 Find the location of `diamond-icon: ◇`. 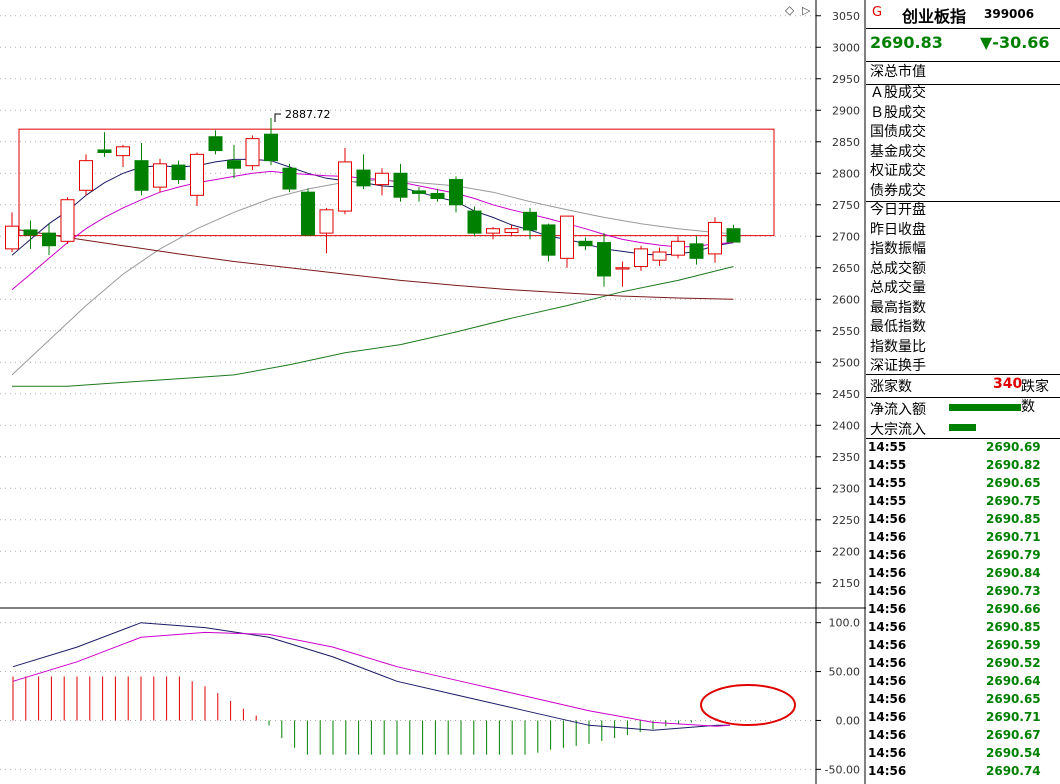

diamond-icon: ◇ is located at coordinates (790, 10).